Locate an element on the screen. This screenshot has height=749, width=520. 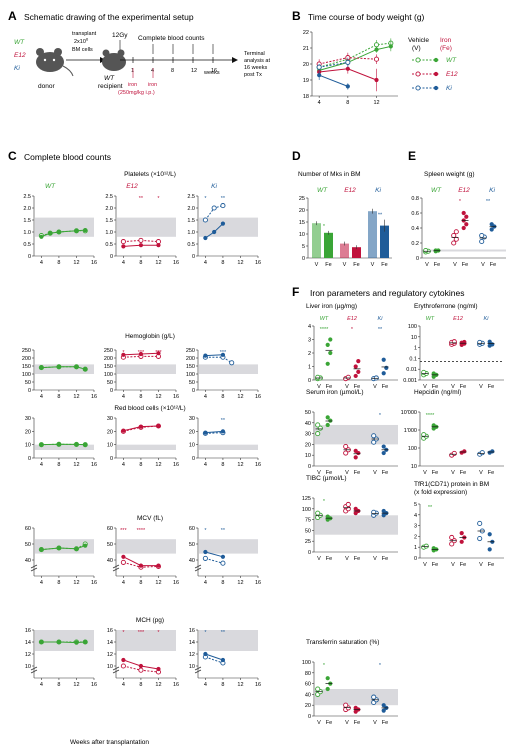
y-tick-label: 0.5 is located at coordinates (109, 245).